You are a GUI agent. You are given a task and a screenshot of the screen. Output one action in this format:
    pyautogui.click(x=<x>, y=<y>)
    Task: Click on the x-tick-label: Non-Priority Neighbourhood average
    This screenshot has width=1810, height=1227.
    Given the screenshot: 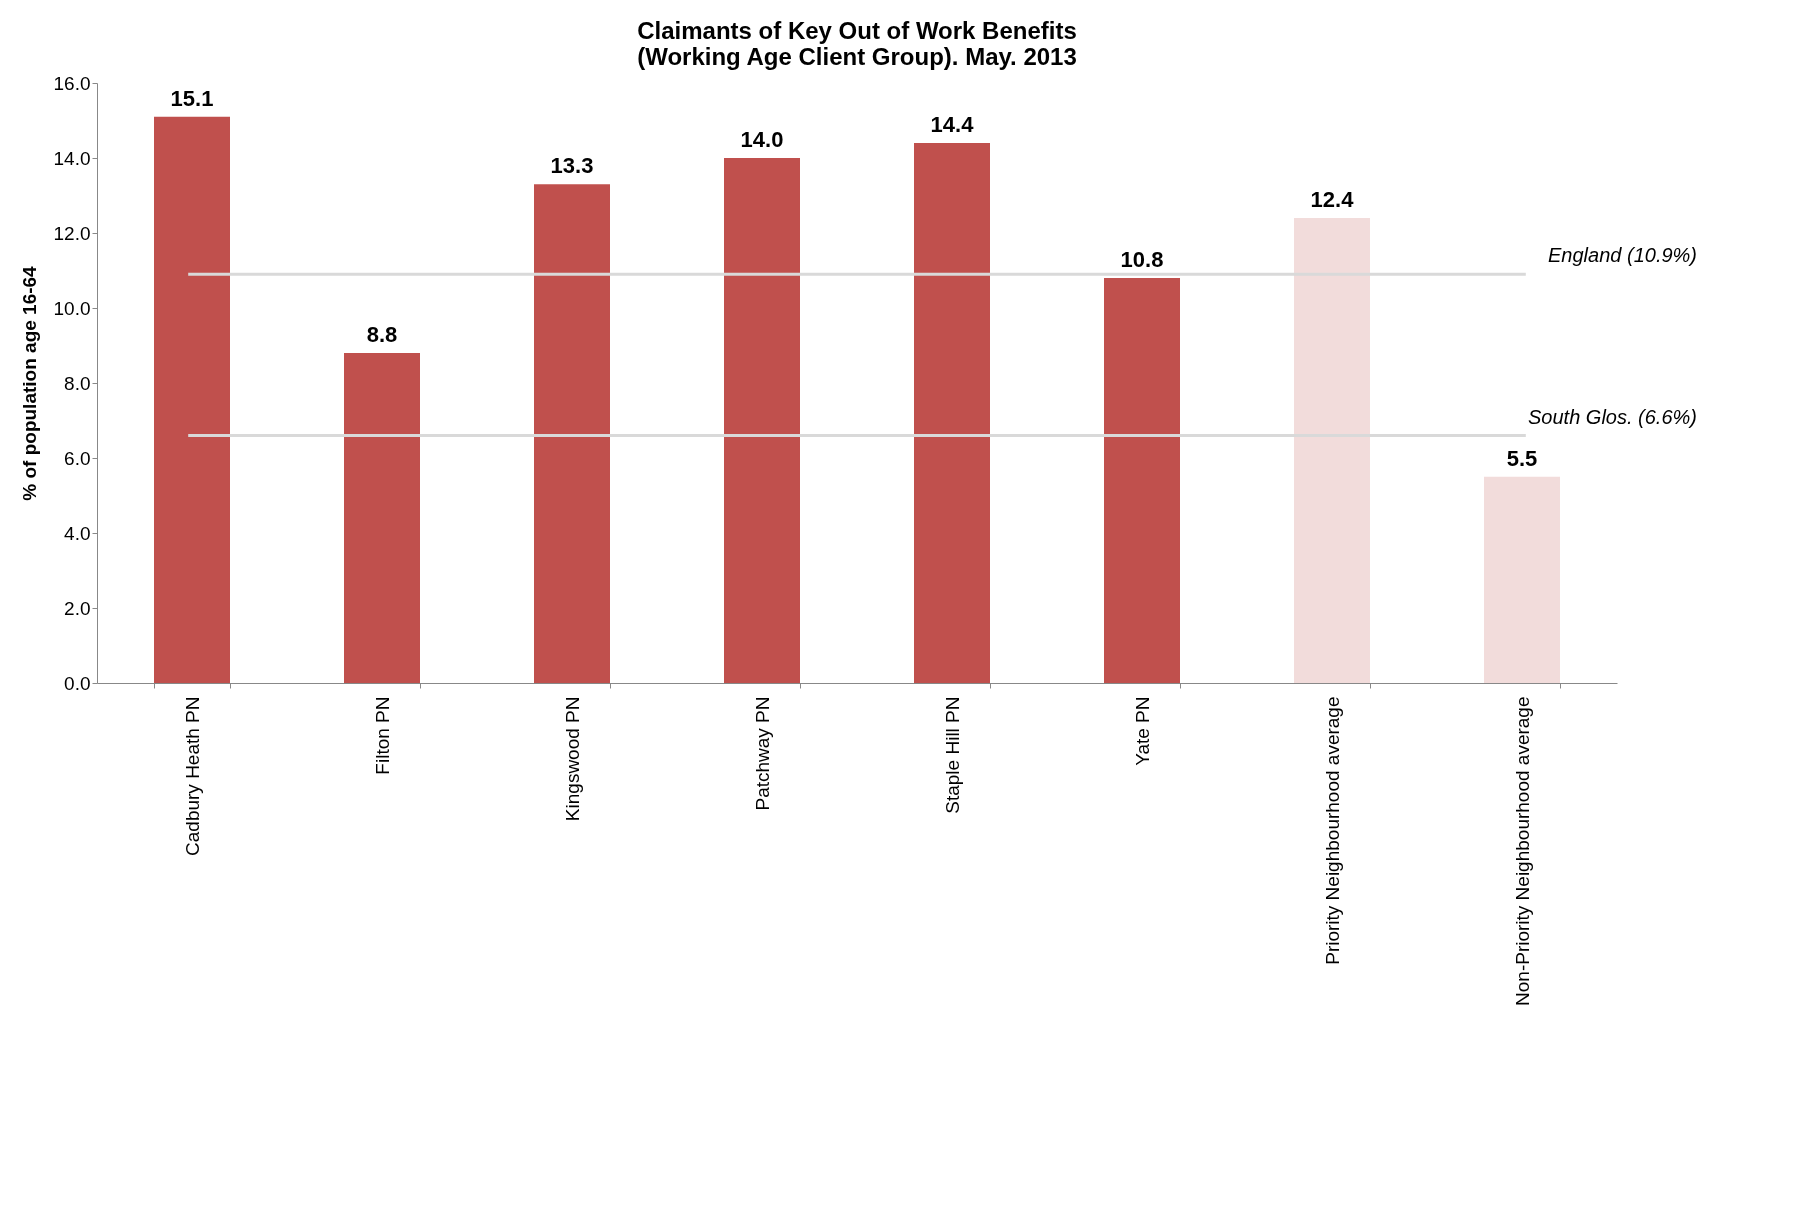 What is the action you would take?
    pyautogui.click(x=1522, y=851)
    